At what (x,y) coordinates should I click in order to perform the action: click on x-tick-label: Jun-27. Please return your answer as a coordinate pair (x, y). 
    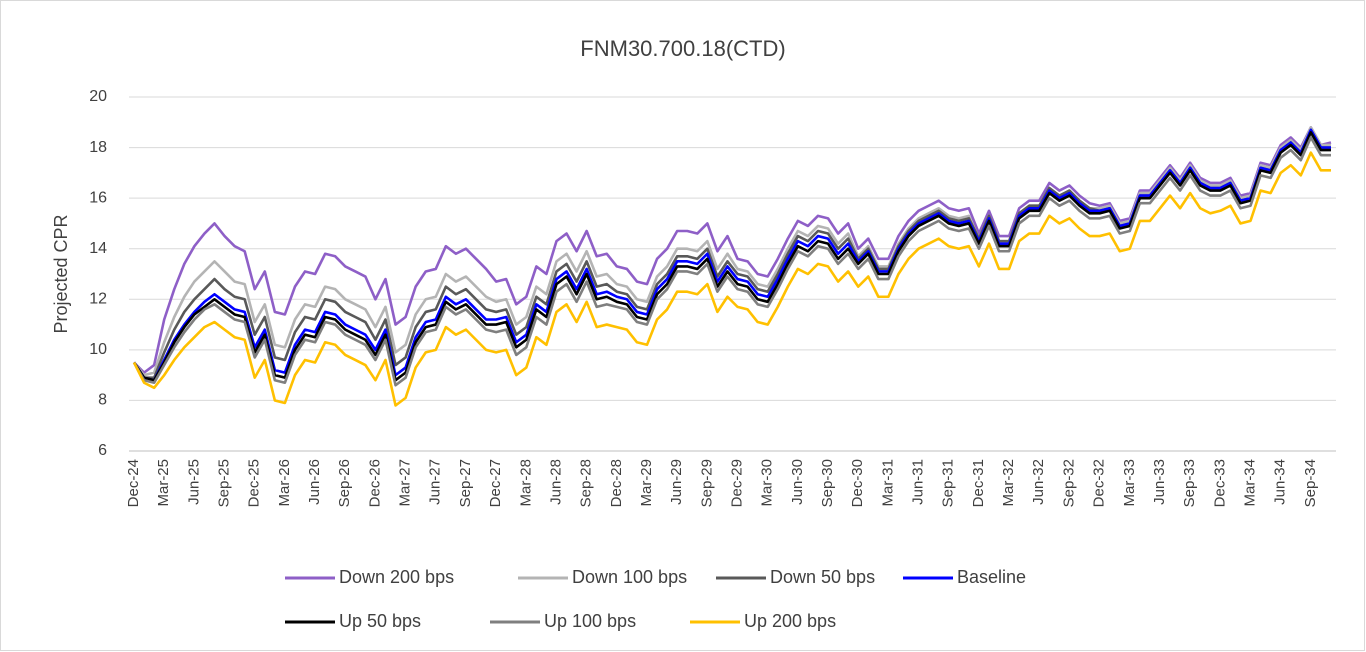
    Looking at the image, I should click on (435, 482).